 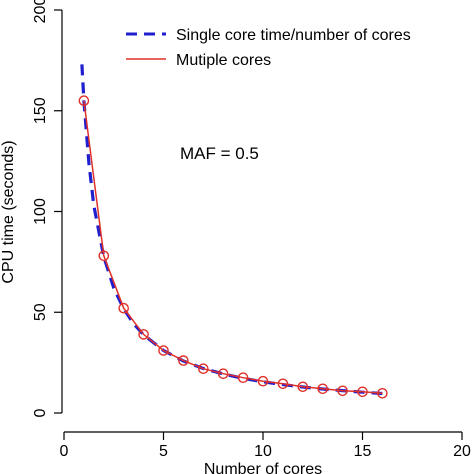 What do you see at coordinates (163, 451) in the screenshot?
I see `x-tick-label: 5` at bounding box center [163, 451].